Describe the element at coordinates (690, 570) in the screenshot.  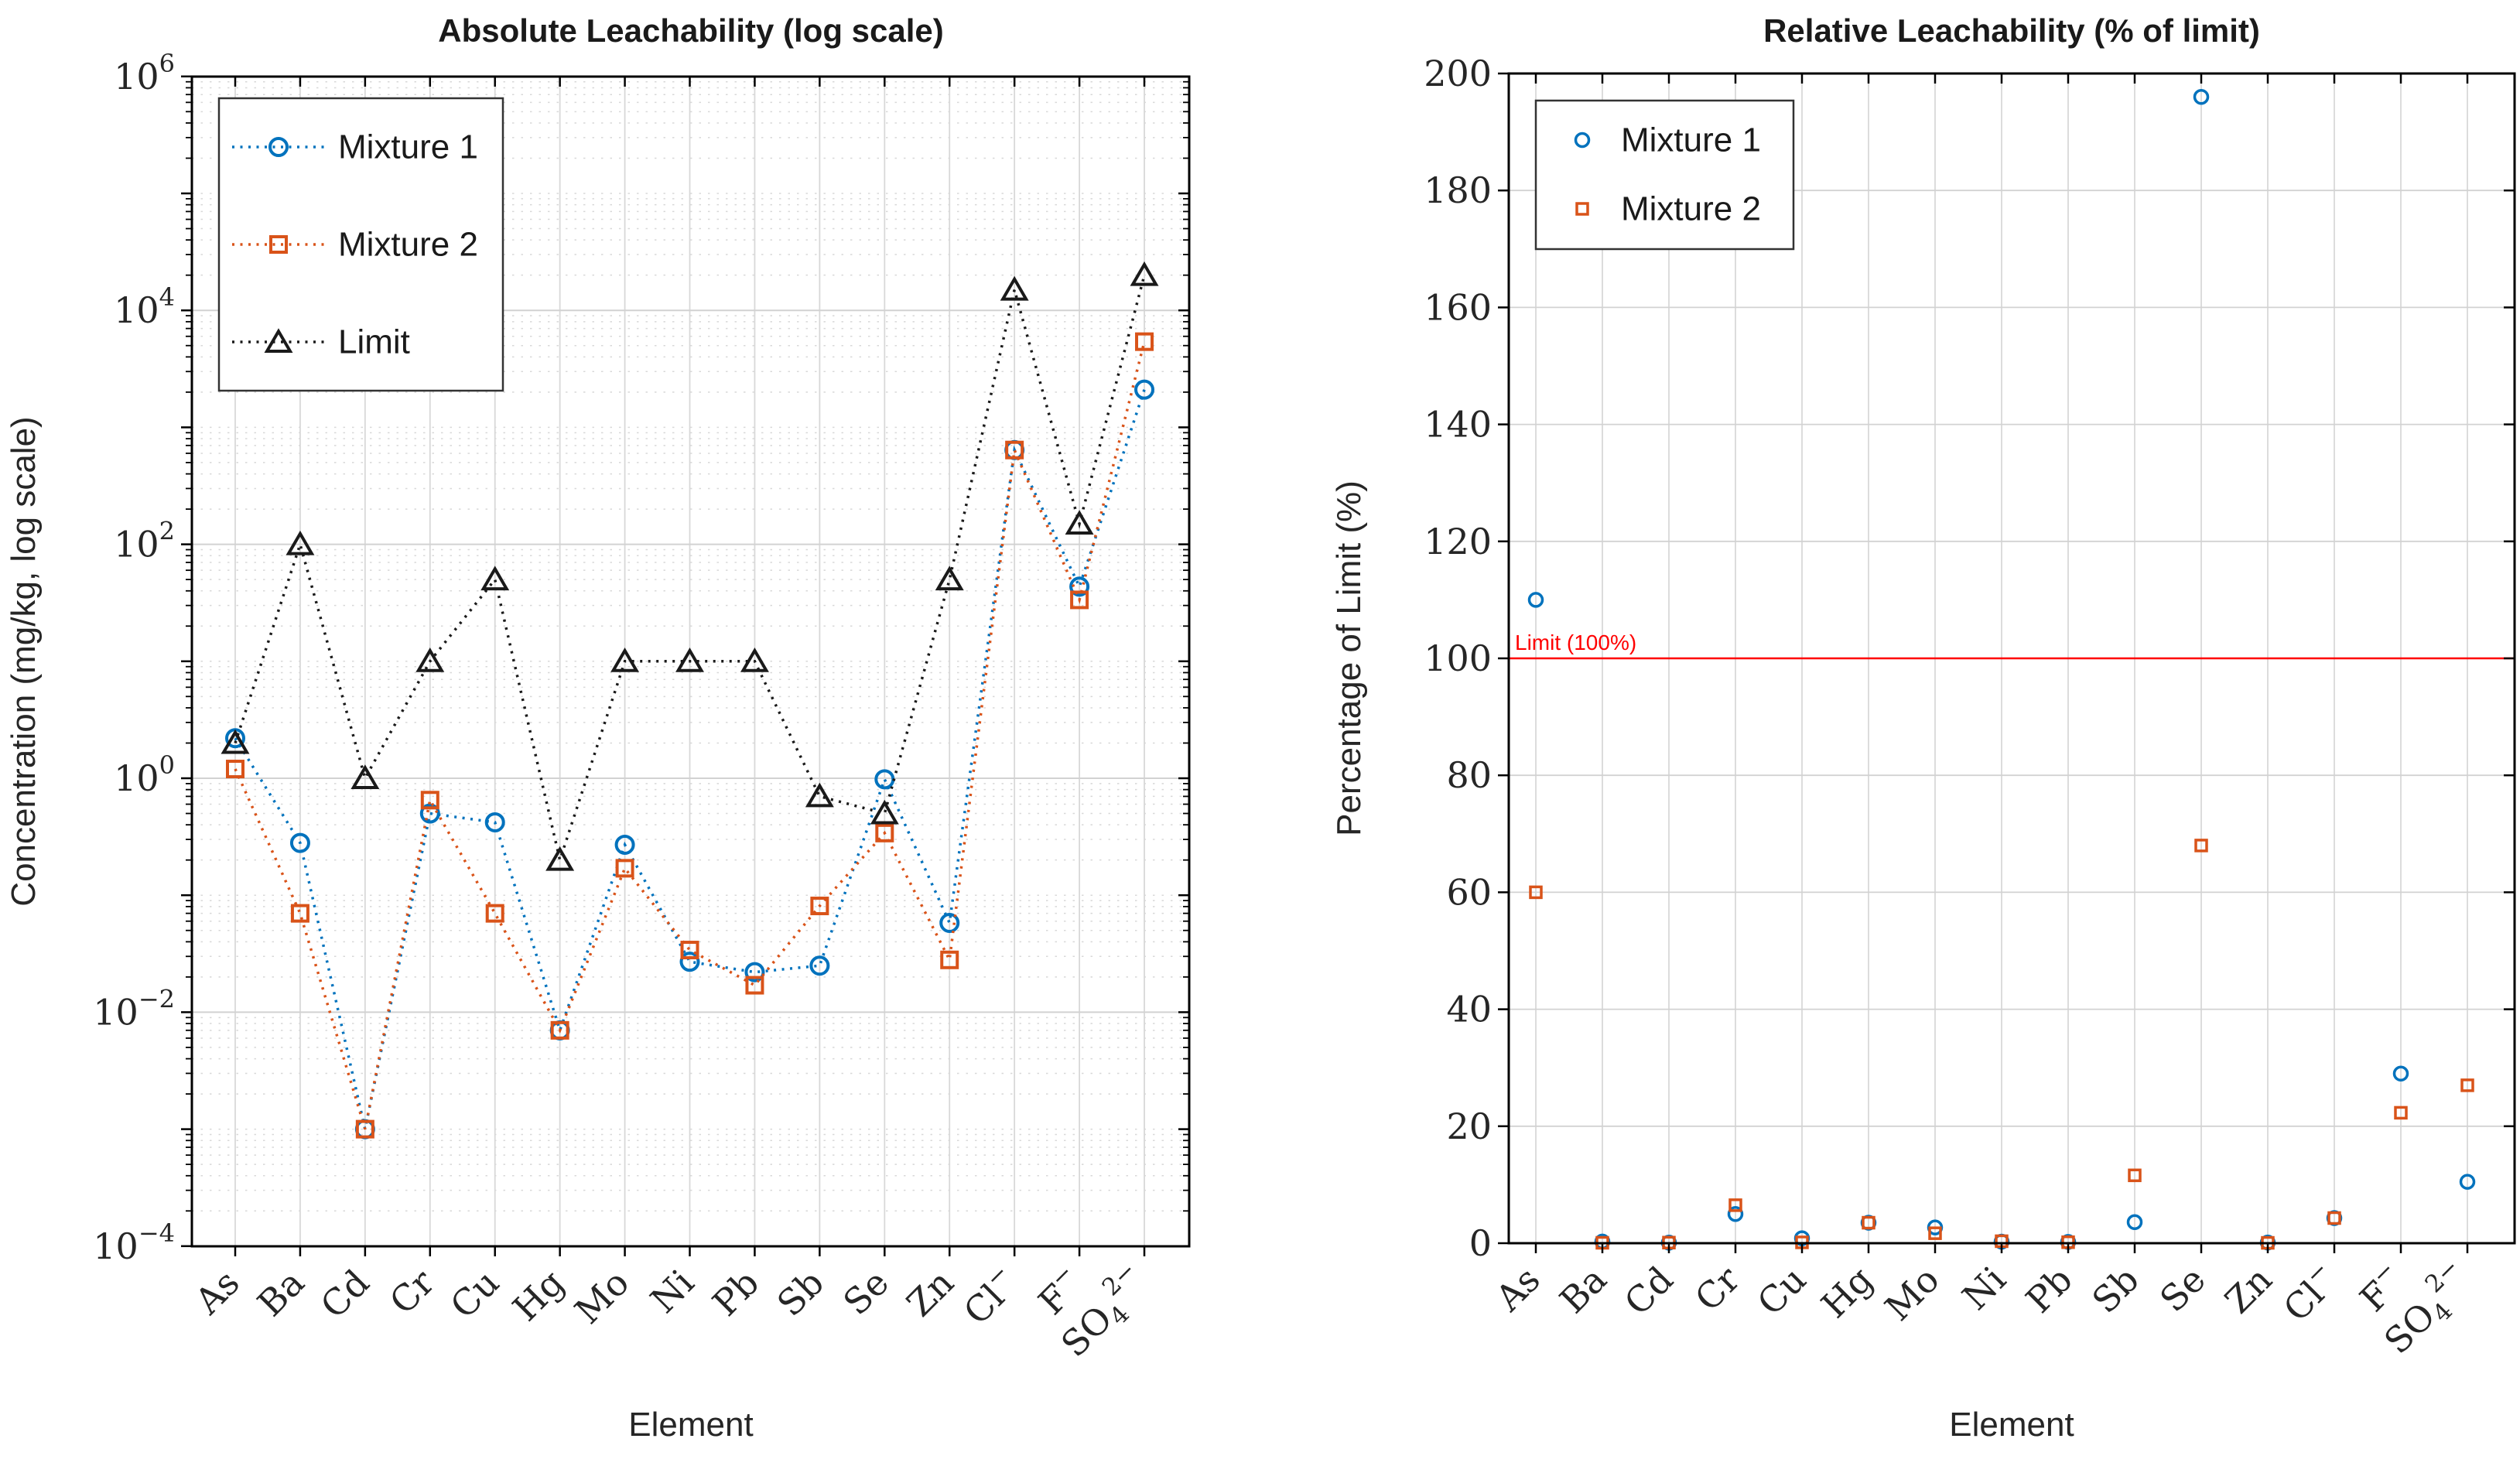
I see `line-limit` at that location.